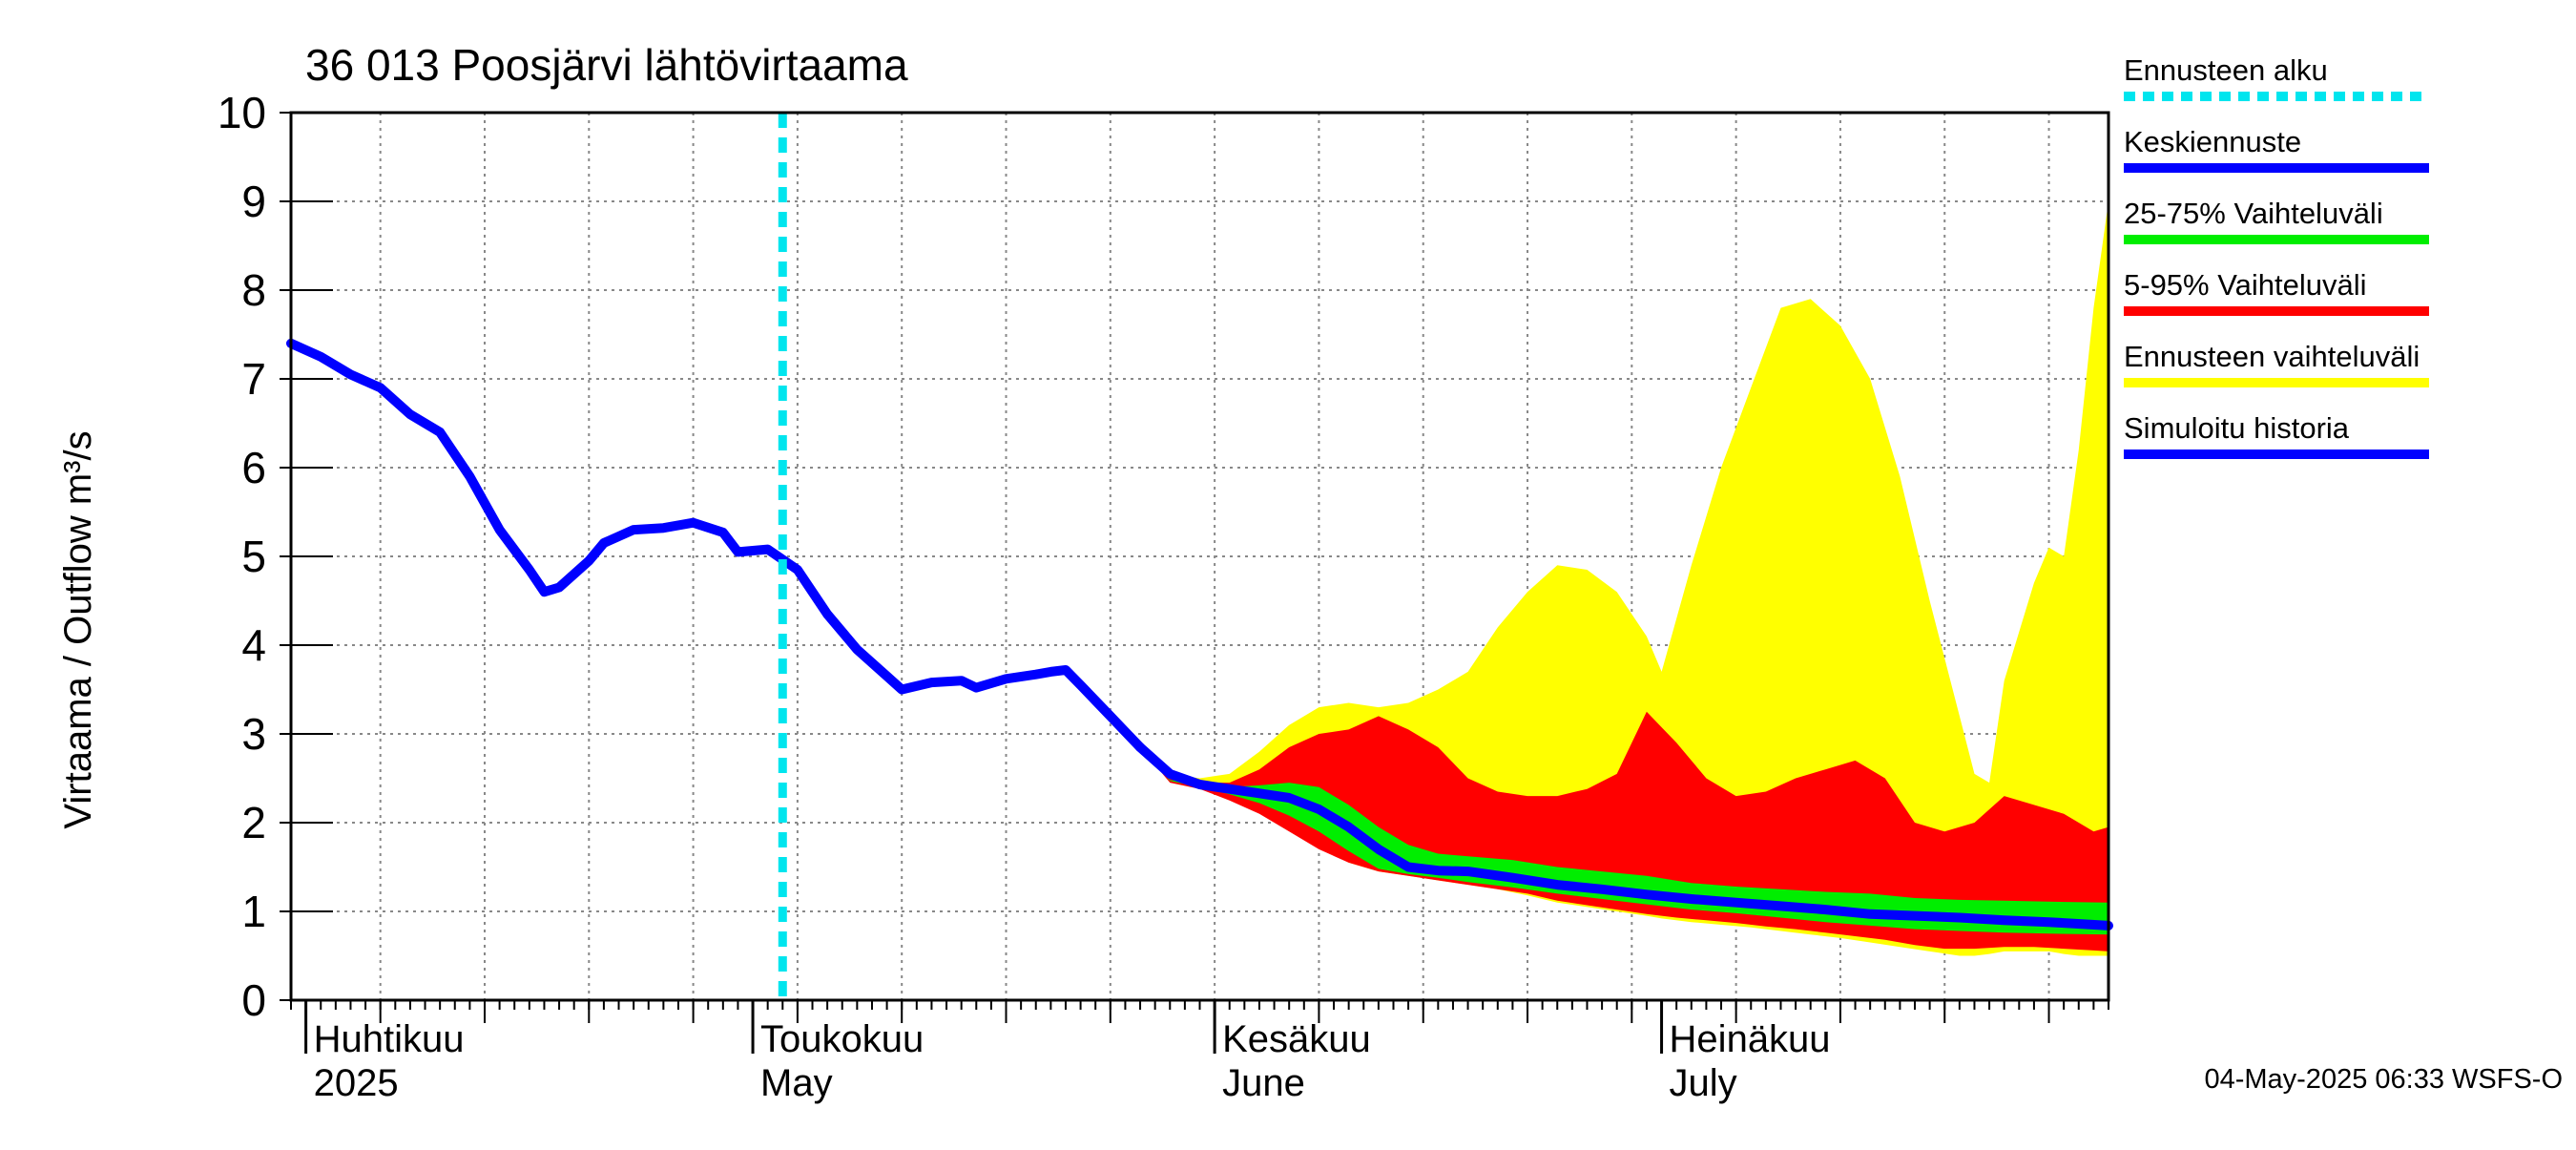 The height and width of the screenshot is (1150, 2576). Describe the element at coordinates (1703, 1083) in the screenshot. I see `x-month-label-en: July` at that location.